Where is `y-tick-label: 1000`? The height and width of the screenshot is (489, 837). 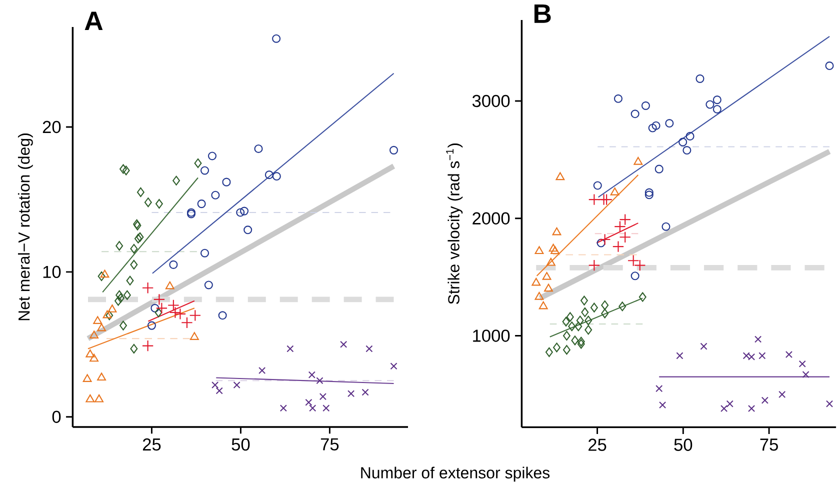 y-tick-label: 1000 is located at coordinates (491, 336).